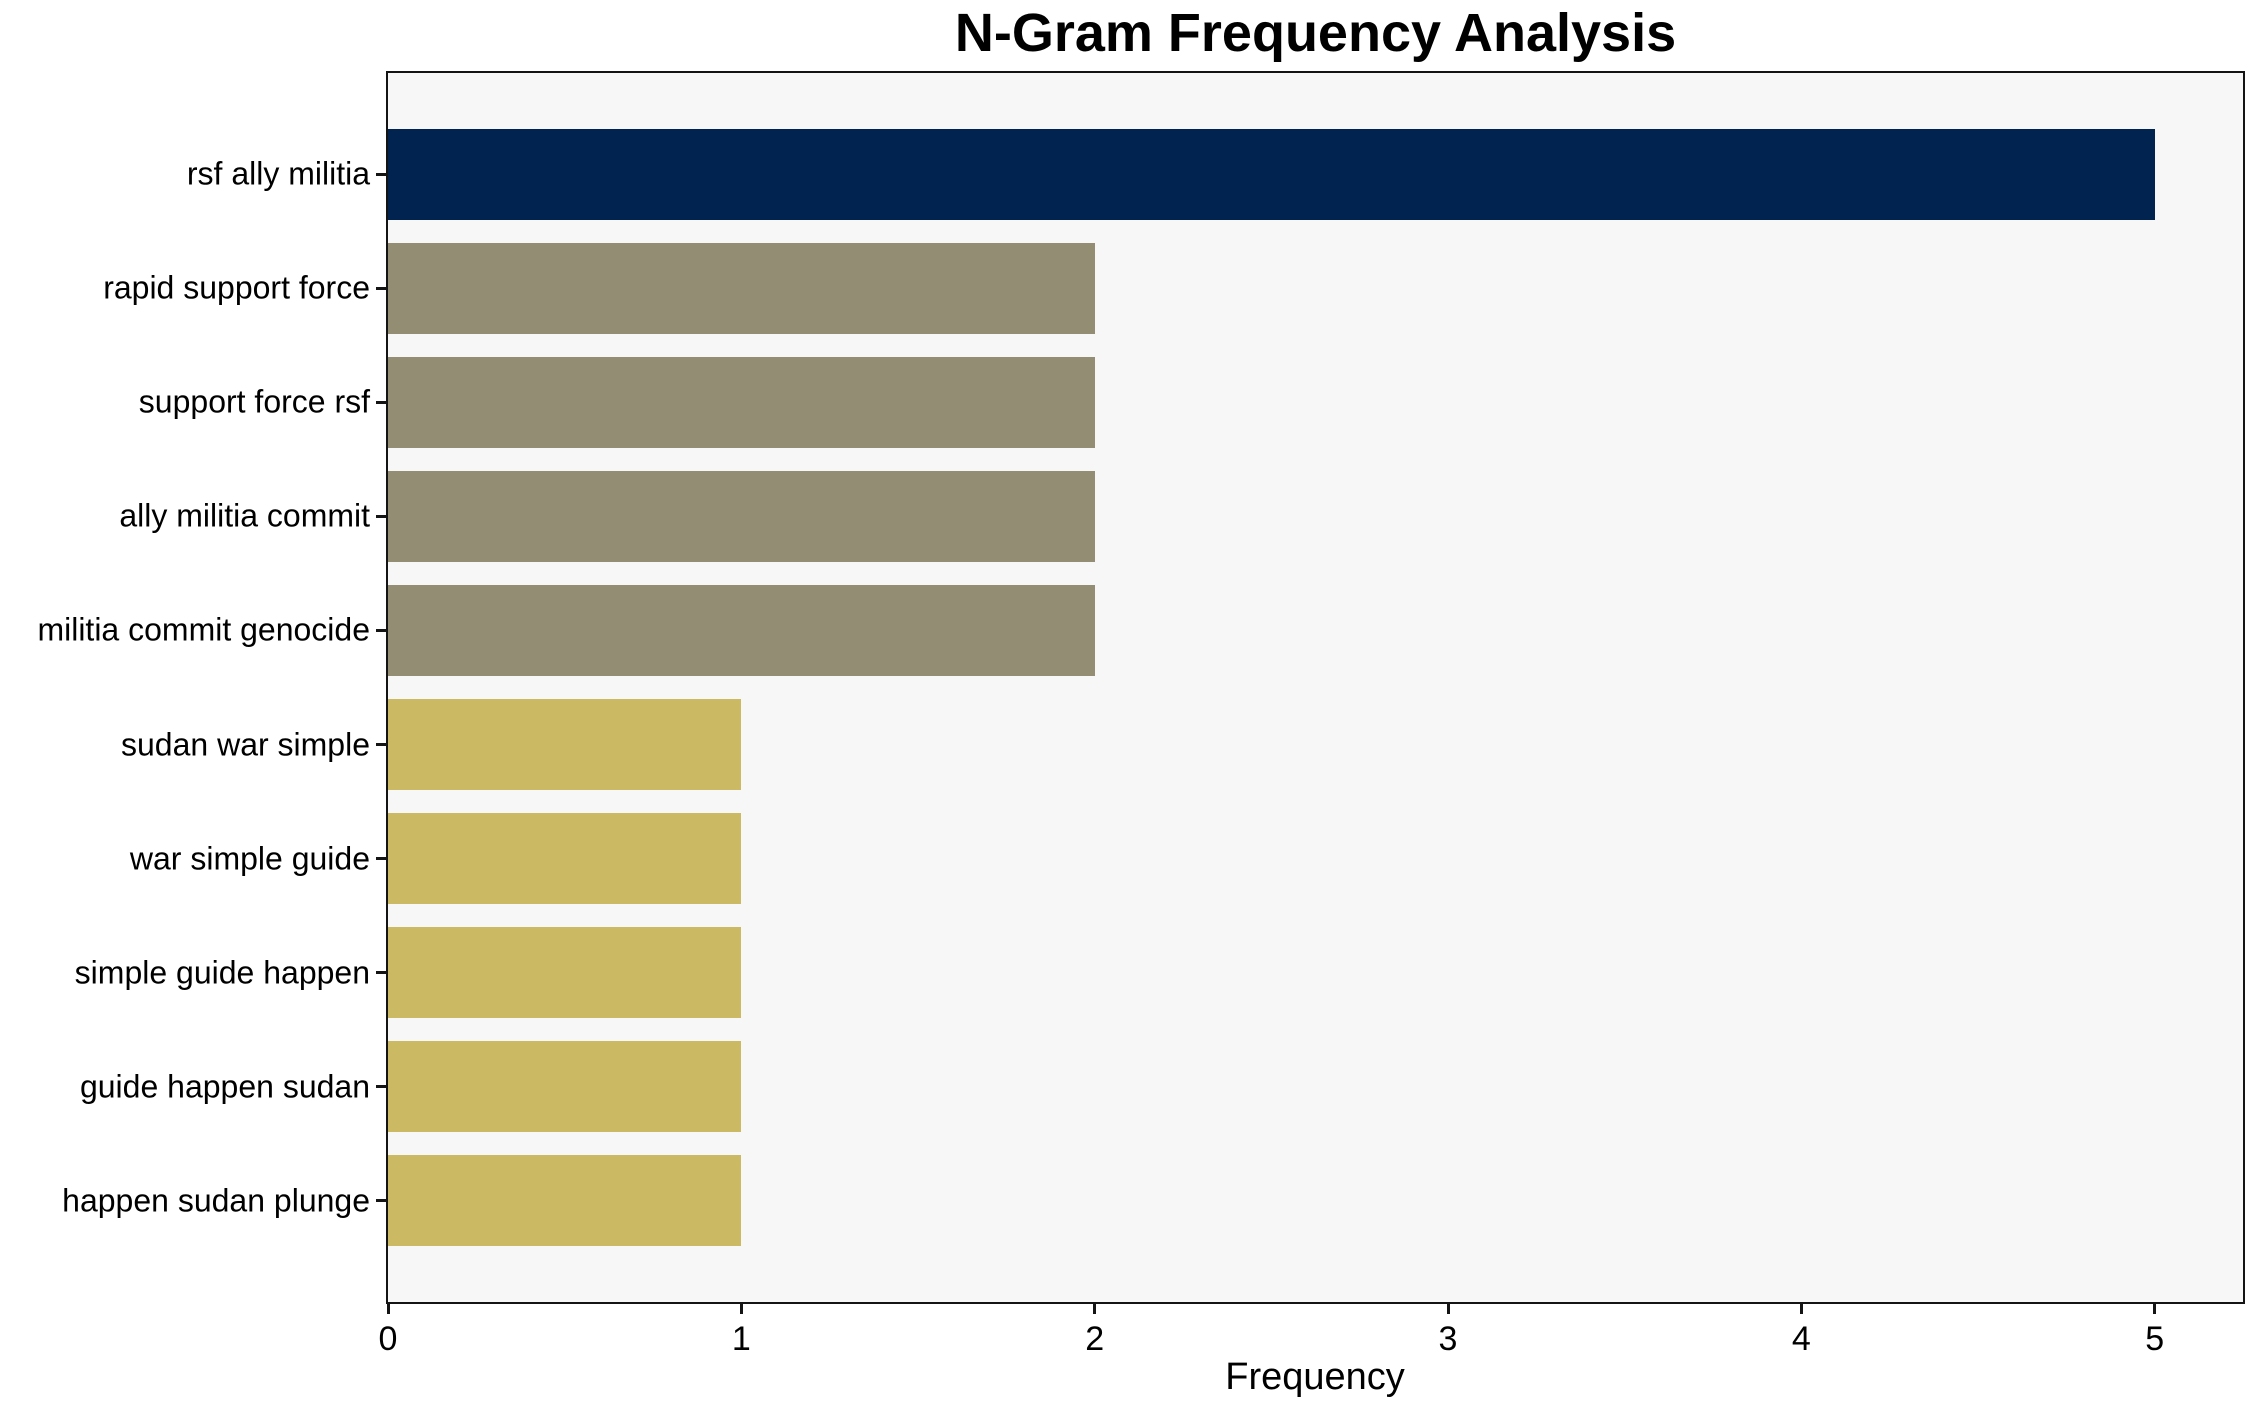 The image size is (2265, 1414). I want to click on bar-war-simple-guide, so click(565, 858).